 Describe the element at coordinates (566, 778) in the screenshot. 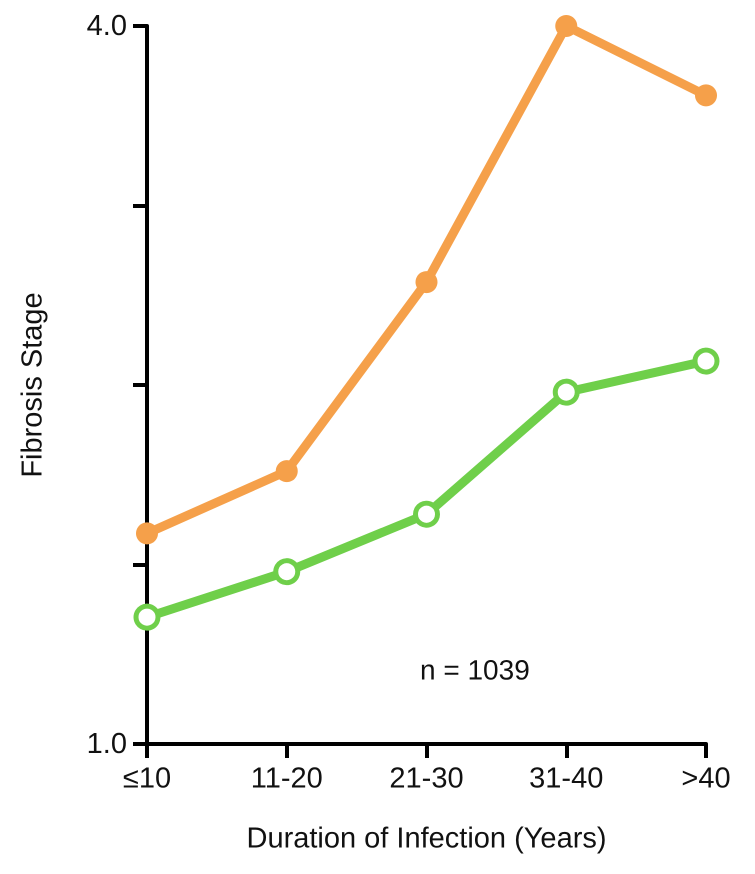

I see `x-tick-label: 31-40` at that location.